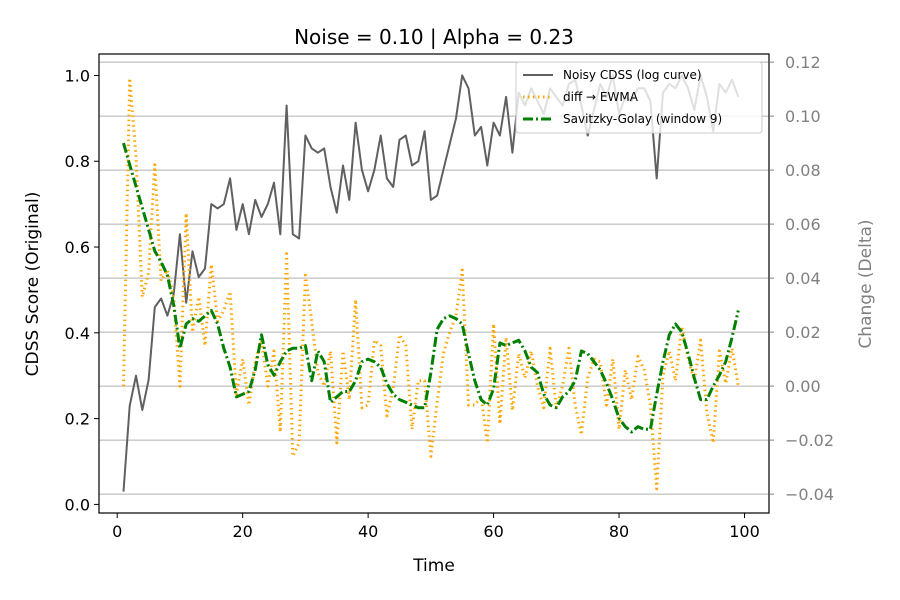 This screenshot has height=600, width=900. What do you see at coordinates (803, 386) in the screenshot?
I see `y-right-tick-label-2: 0.00` at bounding box center [803, 386].